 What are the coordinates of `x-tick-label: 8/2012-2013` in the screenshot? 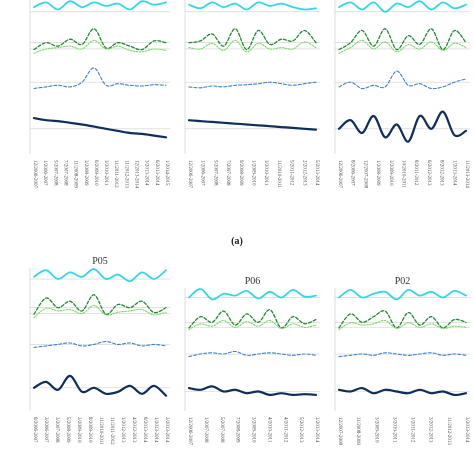 It's located at (441, 173).